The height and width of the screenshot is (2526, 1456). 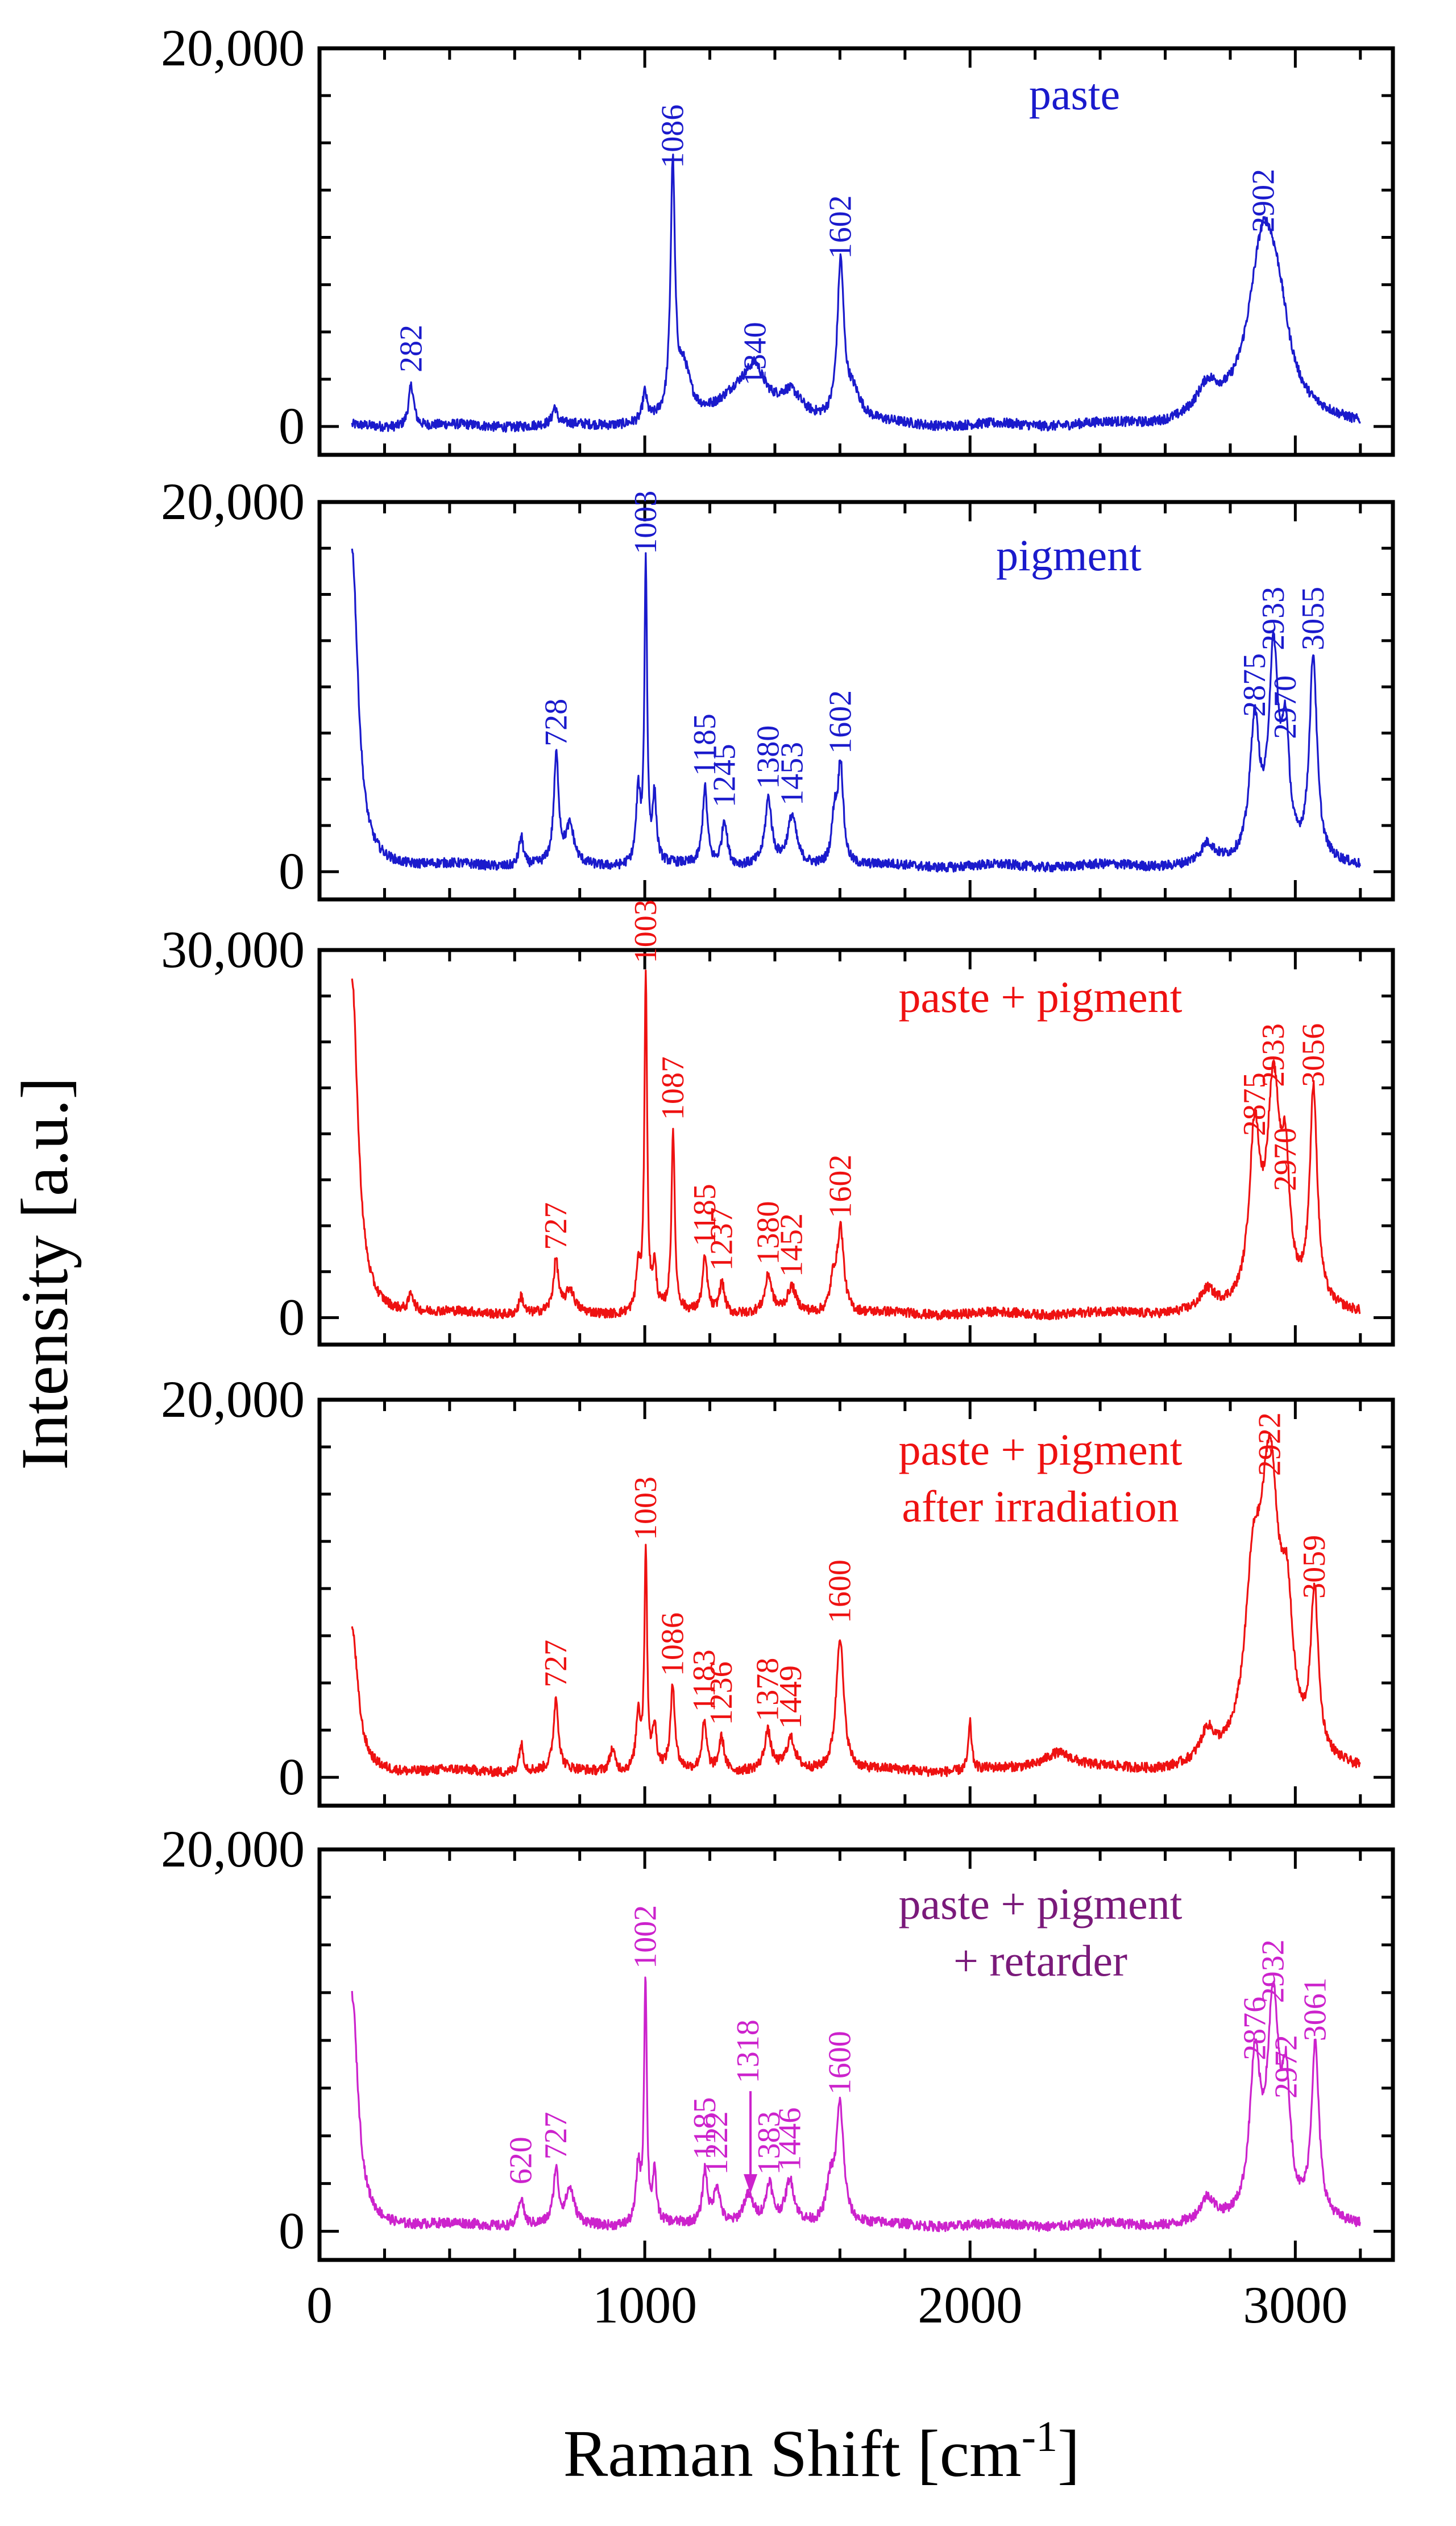 I want to click on peak-label: 3059, so click(x=1314, y=1567).